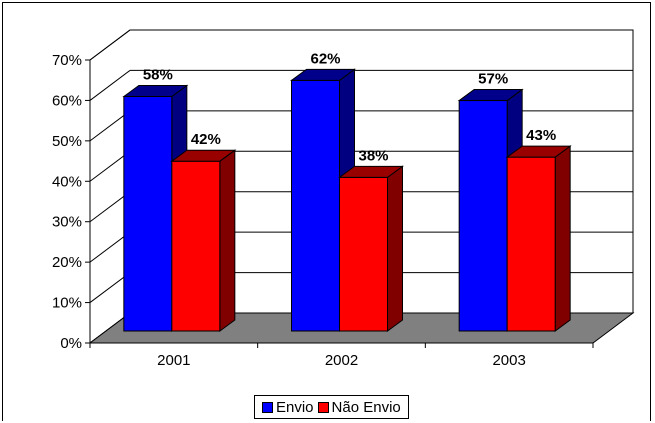 The width and height of the screenshot is (655, 423). What do you see at coordinates (67, 60) in the screenshot?
I see `y-tick-label: 70%` at bounding box center [67, 60].